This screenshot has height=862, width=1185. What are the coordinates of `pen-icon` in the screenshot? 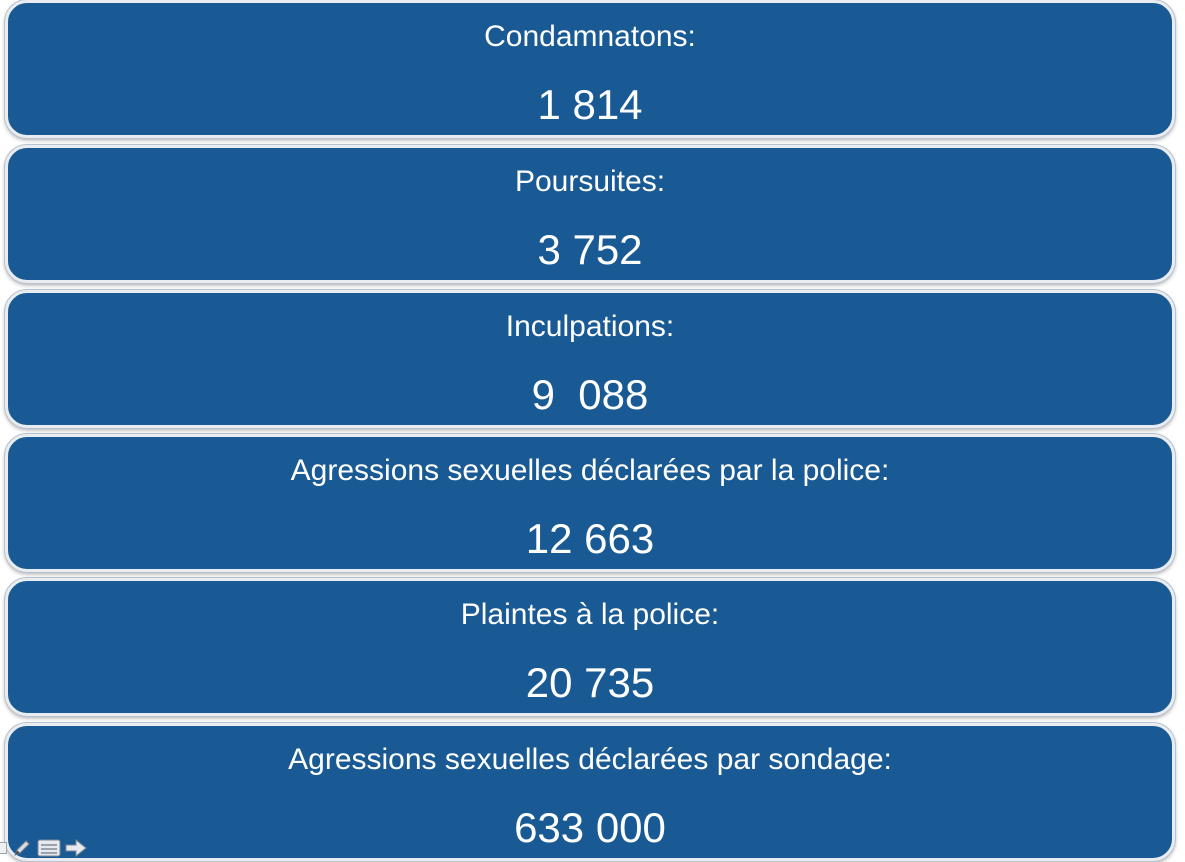 It's located at (22, 848).